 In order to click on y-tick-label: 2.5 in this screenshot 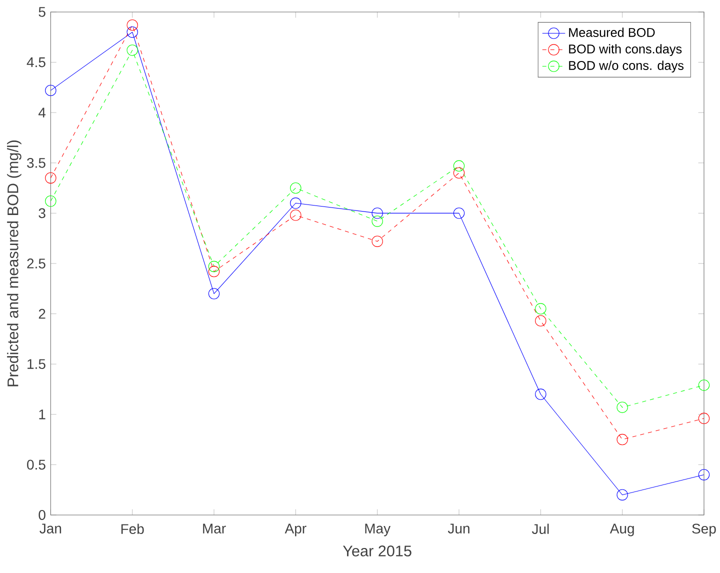, I will do `click(36, 263)`.